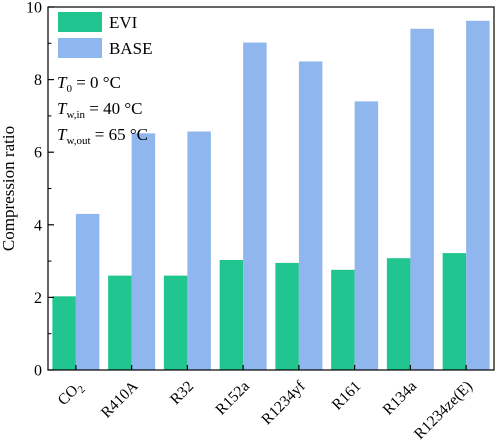  I want to click on bar-evi-r32, so click(175, 322).